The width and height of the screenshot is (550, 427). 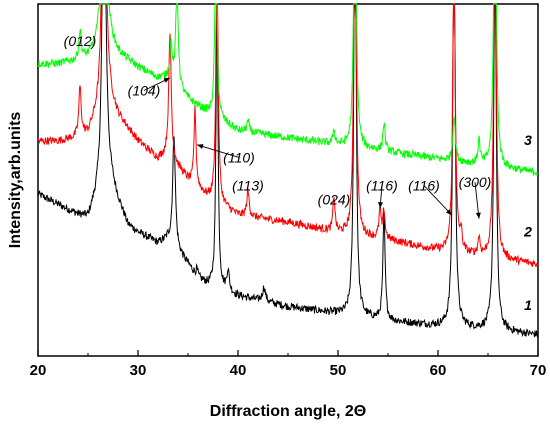 What do you see at coordinates (528, 140) in the screenshot?
I see `curve-label: 3` at bounding box center [528, 140].